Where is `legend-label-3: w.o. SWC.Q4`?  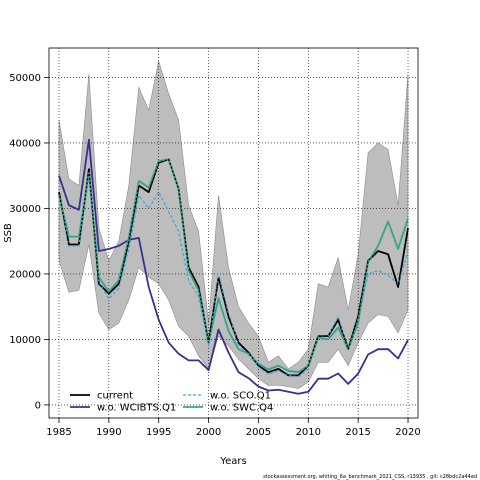
legend-label-3: w.o. SWC.Q4 is located at coordinates (241, 408).